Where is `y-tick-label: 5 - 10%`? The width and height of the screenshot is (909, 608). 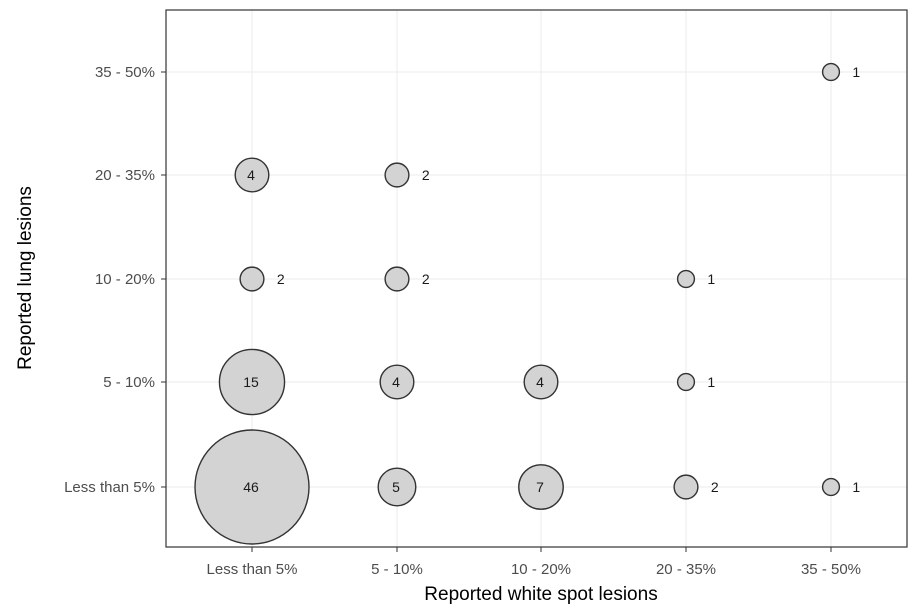 y-tick-label: 5 - 10% is located at coordinates (129, 382).